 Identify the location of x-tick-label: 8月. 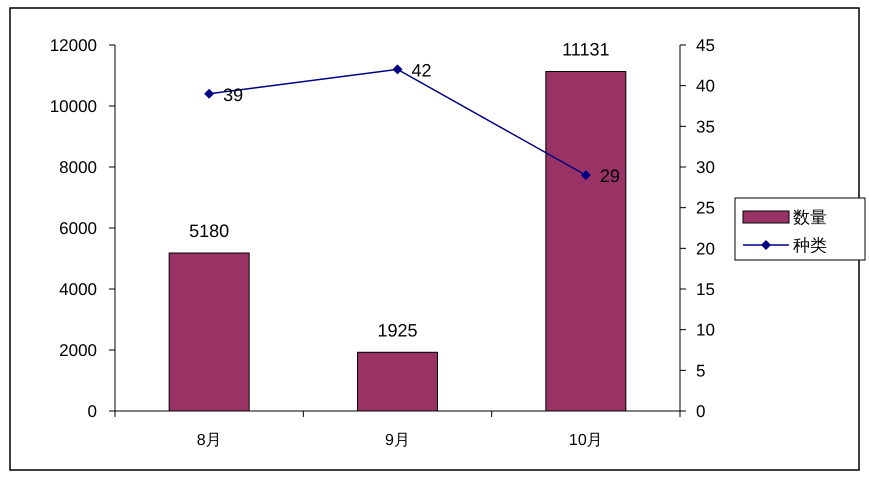
(209, 440).